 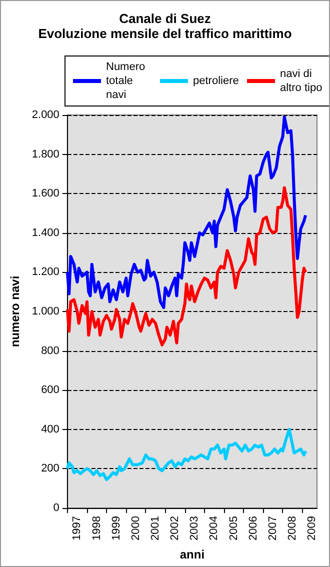 What do you see at coordinates (50, 390) in the screenshot?
I see `y-tick-label: 600` at bounding box center [50, 390].